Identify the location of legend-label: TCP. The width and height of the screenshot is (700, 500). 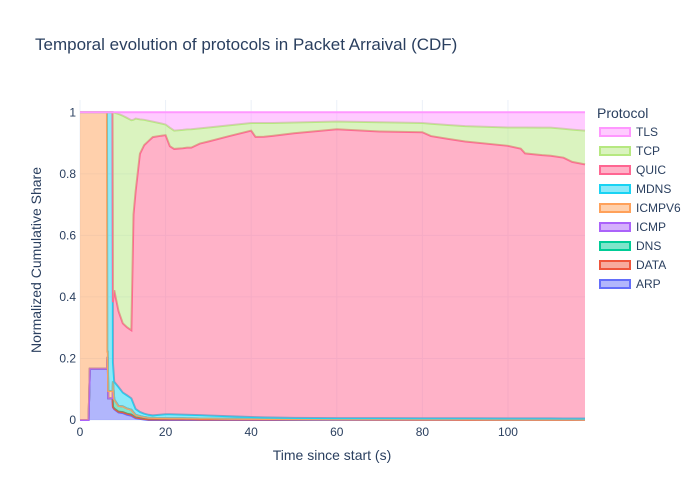
(648, 151).